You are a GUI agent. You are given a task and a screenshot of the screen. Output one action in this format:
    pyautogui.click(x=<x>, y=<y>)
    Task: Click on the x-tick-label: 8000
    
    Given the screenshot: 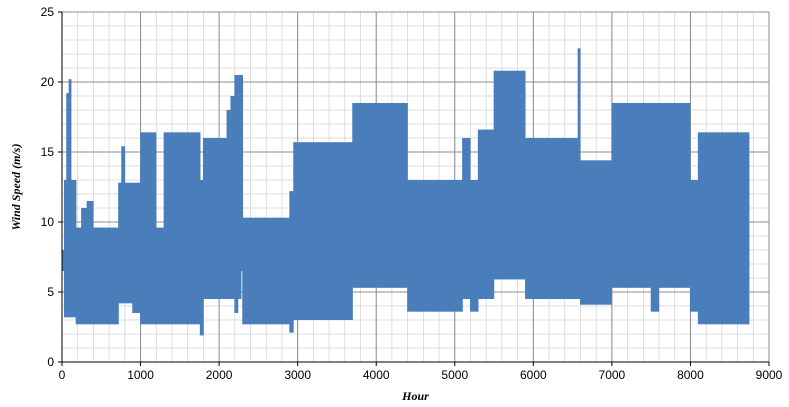 What is the action you would take?
    pyautogui.click(x=690, y=375)
    